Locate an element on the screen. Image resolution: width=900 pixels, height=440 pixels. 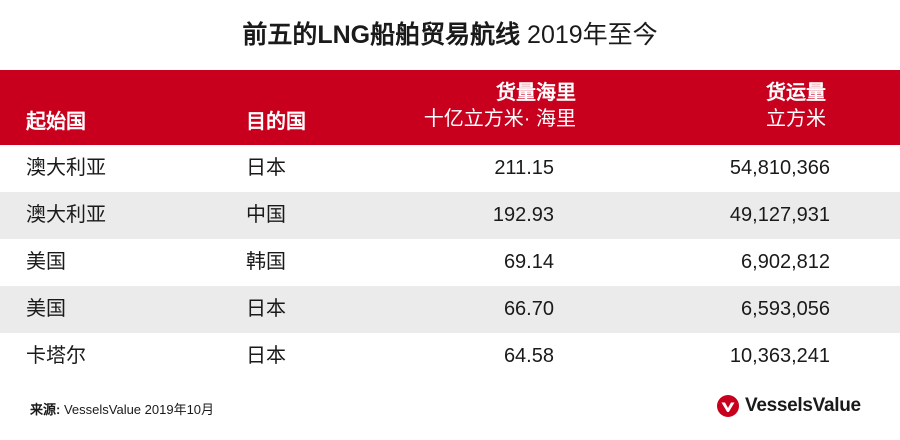
table-row: 澳大利亚 日本 211.15 54,810,366 is located at coordinates (450, 168).